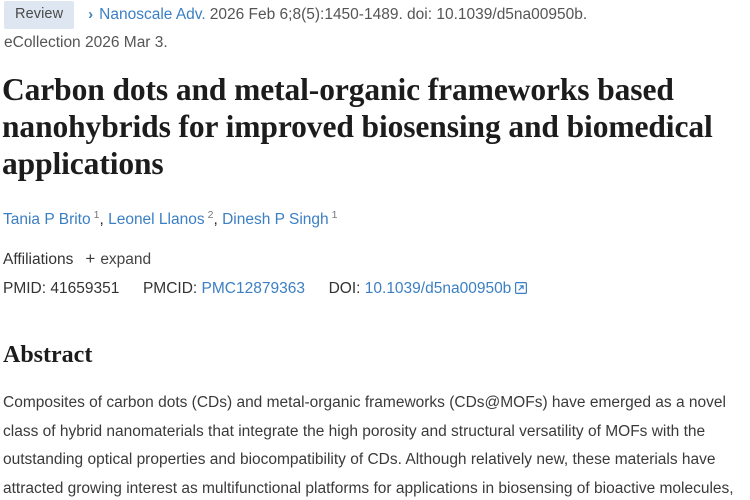 The height and width of the screenshot is (500, 750). Describe the element at coordinates (48, 355) in the screenshot. I see `abstract-heading: Abstract` at that location.